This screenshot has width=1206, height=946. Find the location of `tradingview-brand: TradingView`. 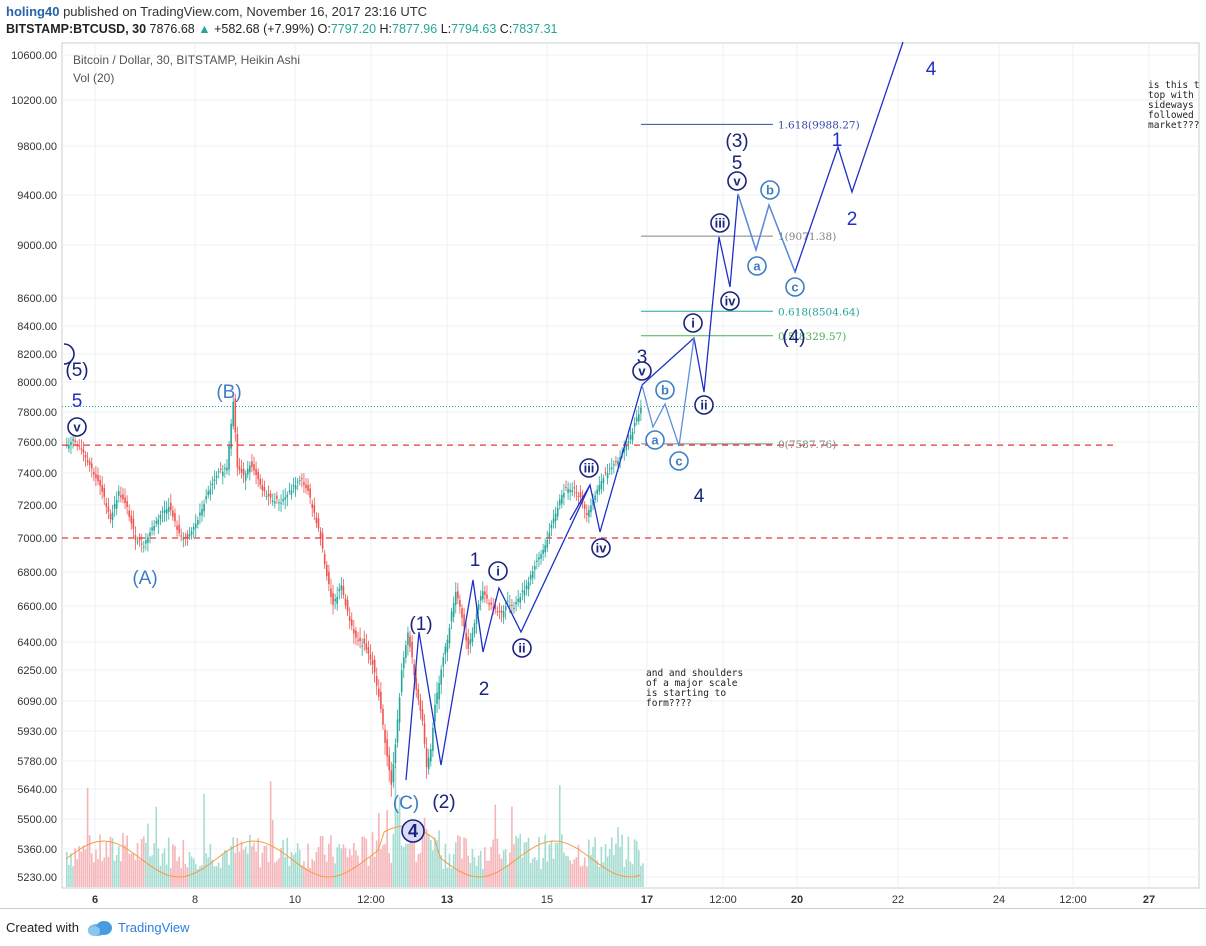

tradingview-brand: TradingView is located at coordinates (154, 927).